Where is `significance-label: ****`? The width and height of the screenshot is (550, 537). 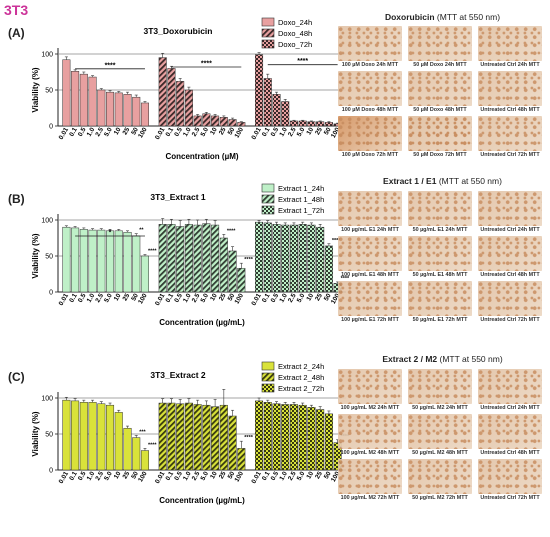
significance-label: **** is located at coordinates (302, 61).